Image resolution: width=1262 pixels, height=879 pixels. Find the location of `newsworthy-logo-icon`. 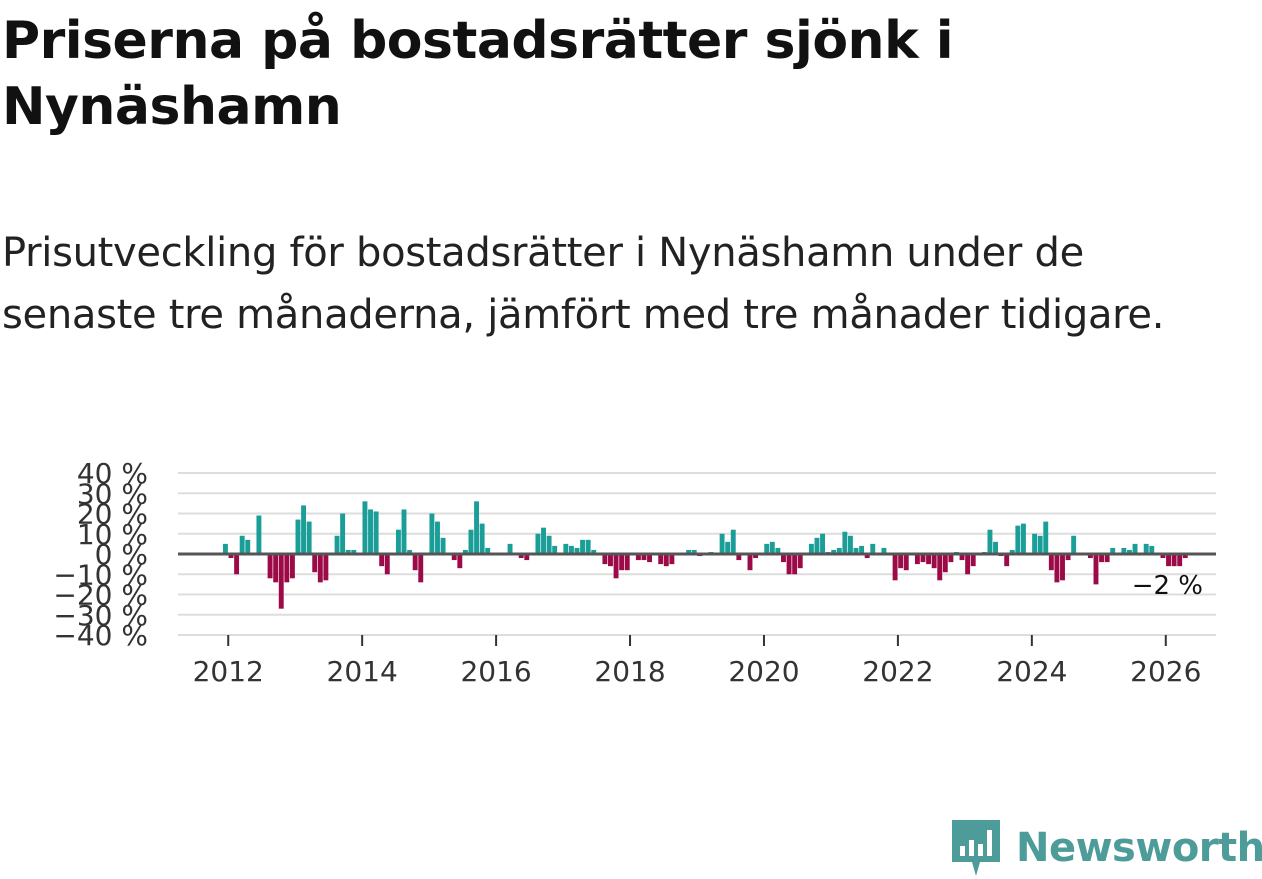

newsworthy-logo-icon is located at coordinates (976, 848).